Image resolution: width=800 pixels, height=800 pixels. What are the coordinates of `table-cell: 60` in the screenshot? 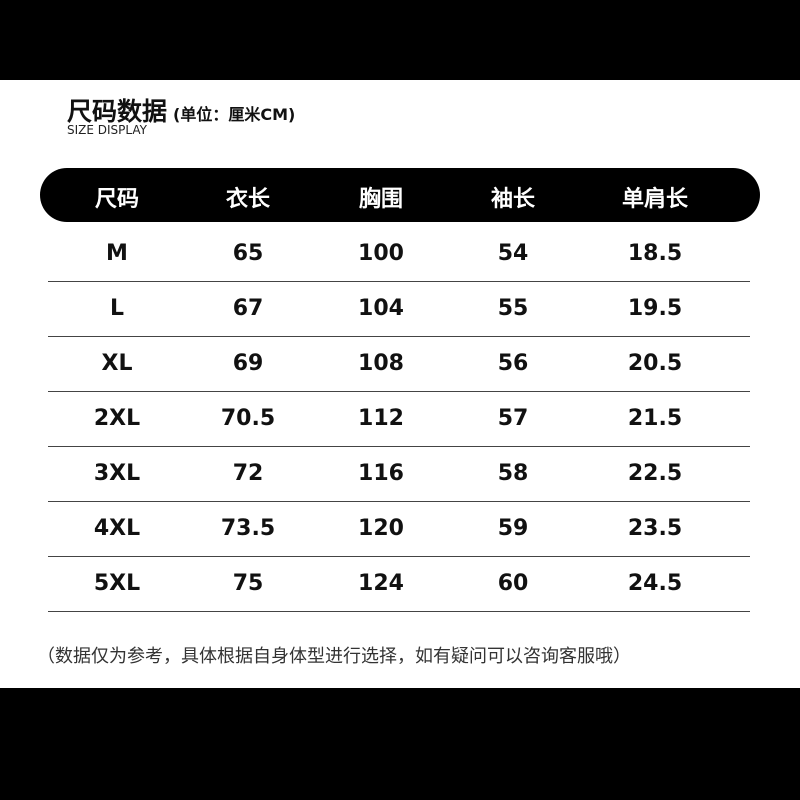 It's located at (513, 583).